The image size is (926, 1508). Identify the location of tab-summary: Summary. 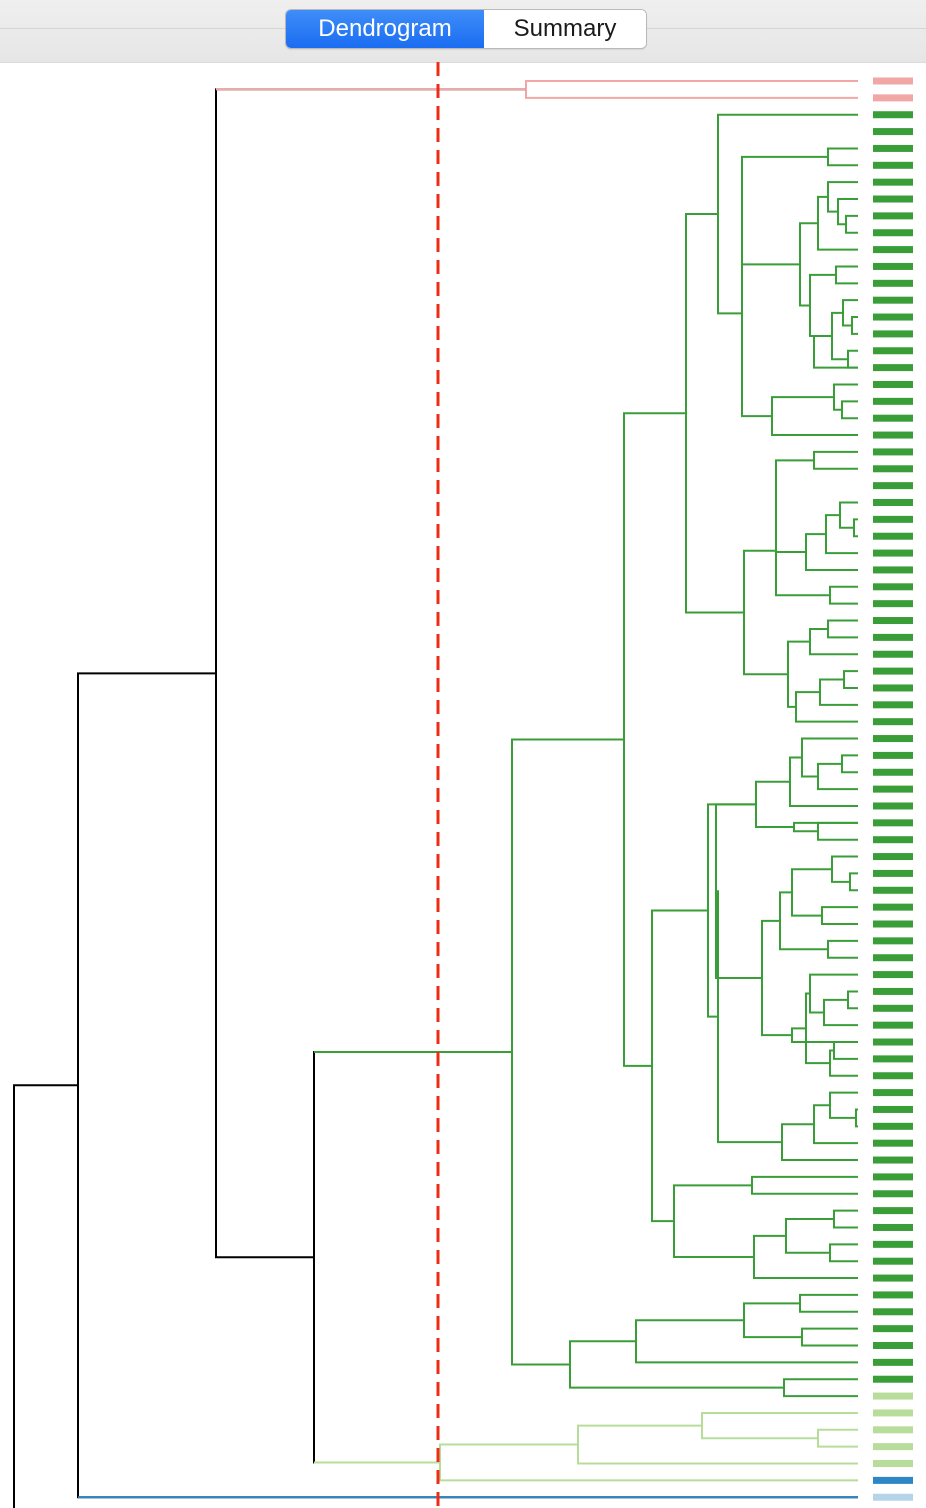
(565, 29).